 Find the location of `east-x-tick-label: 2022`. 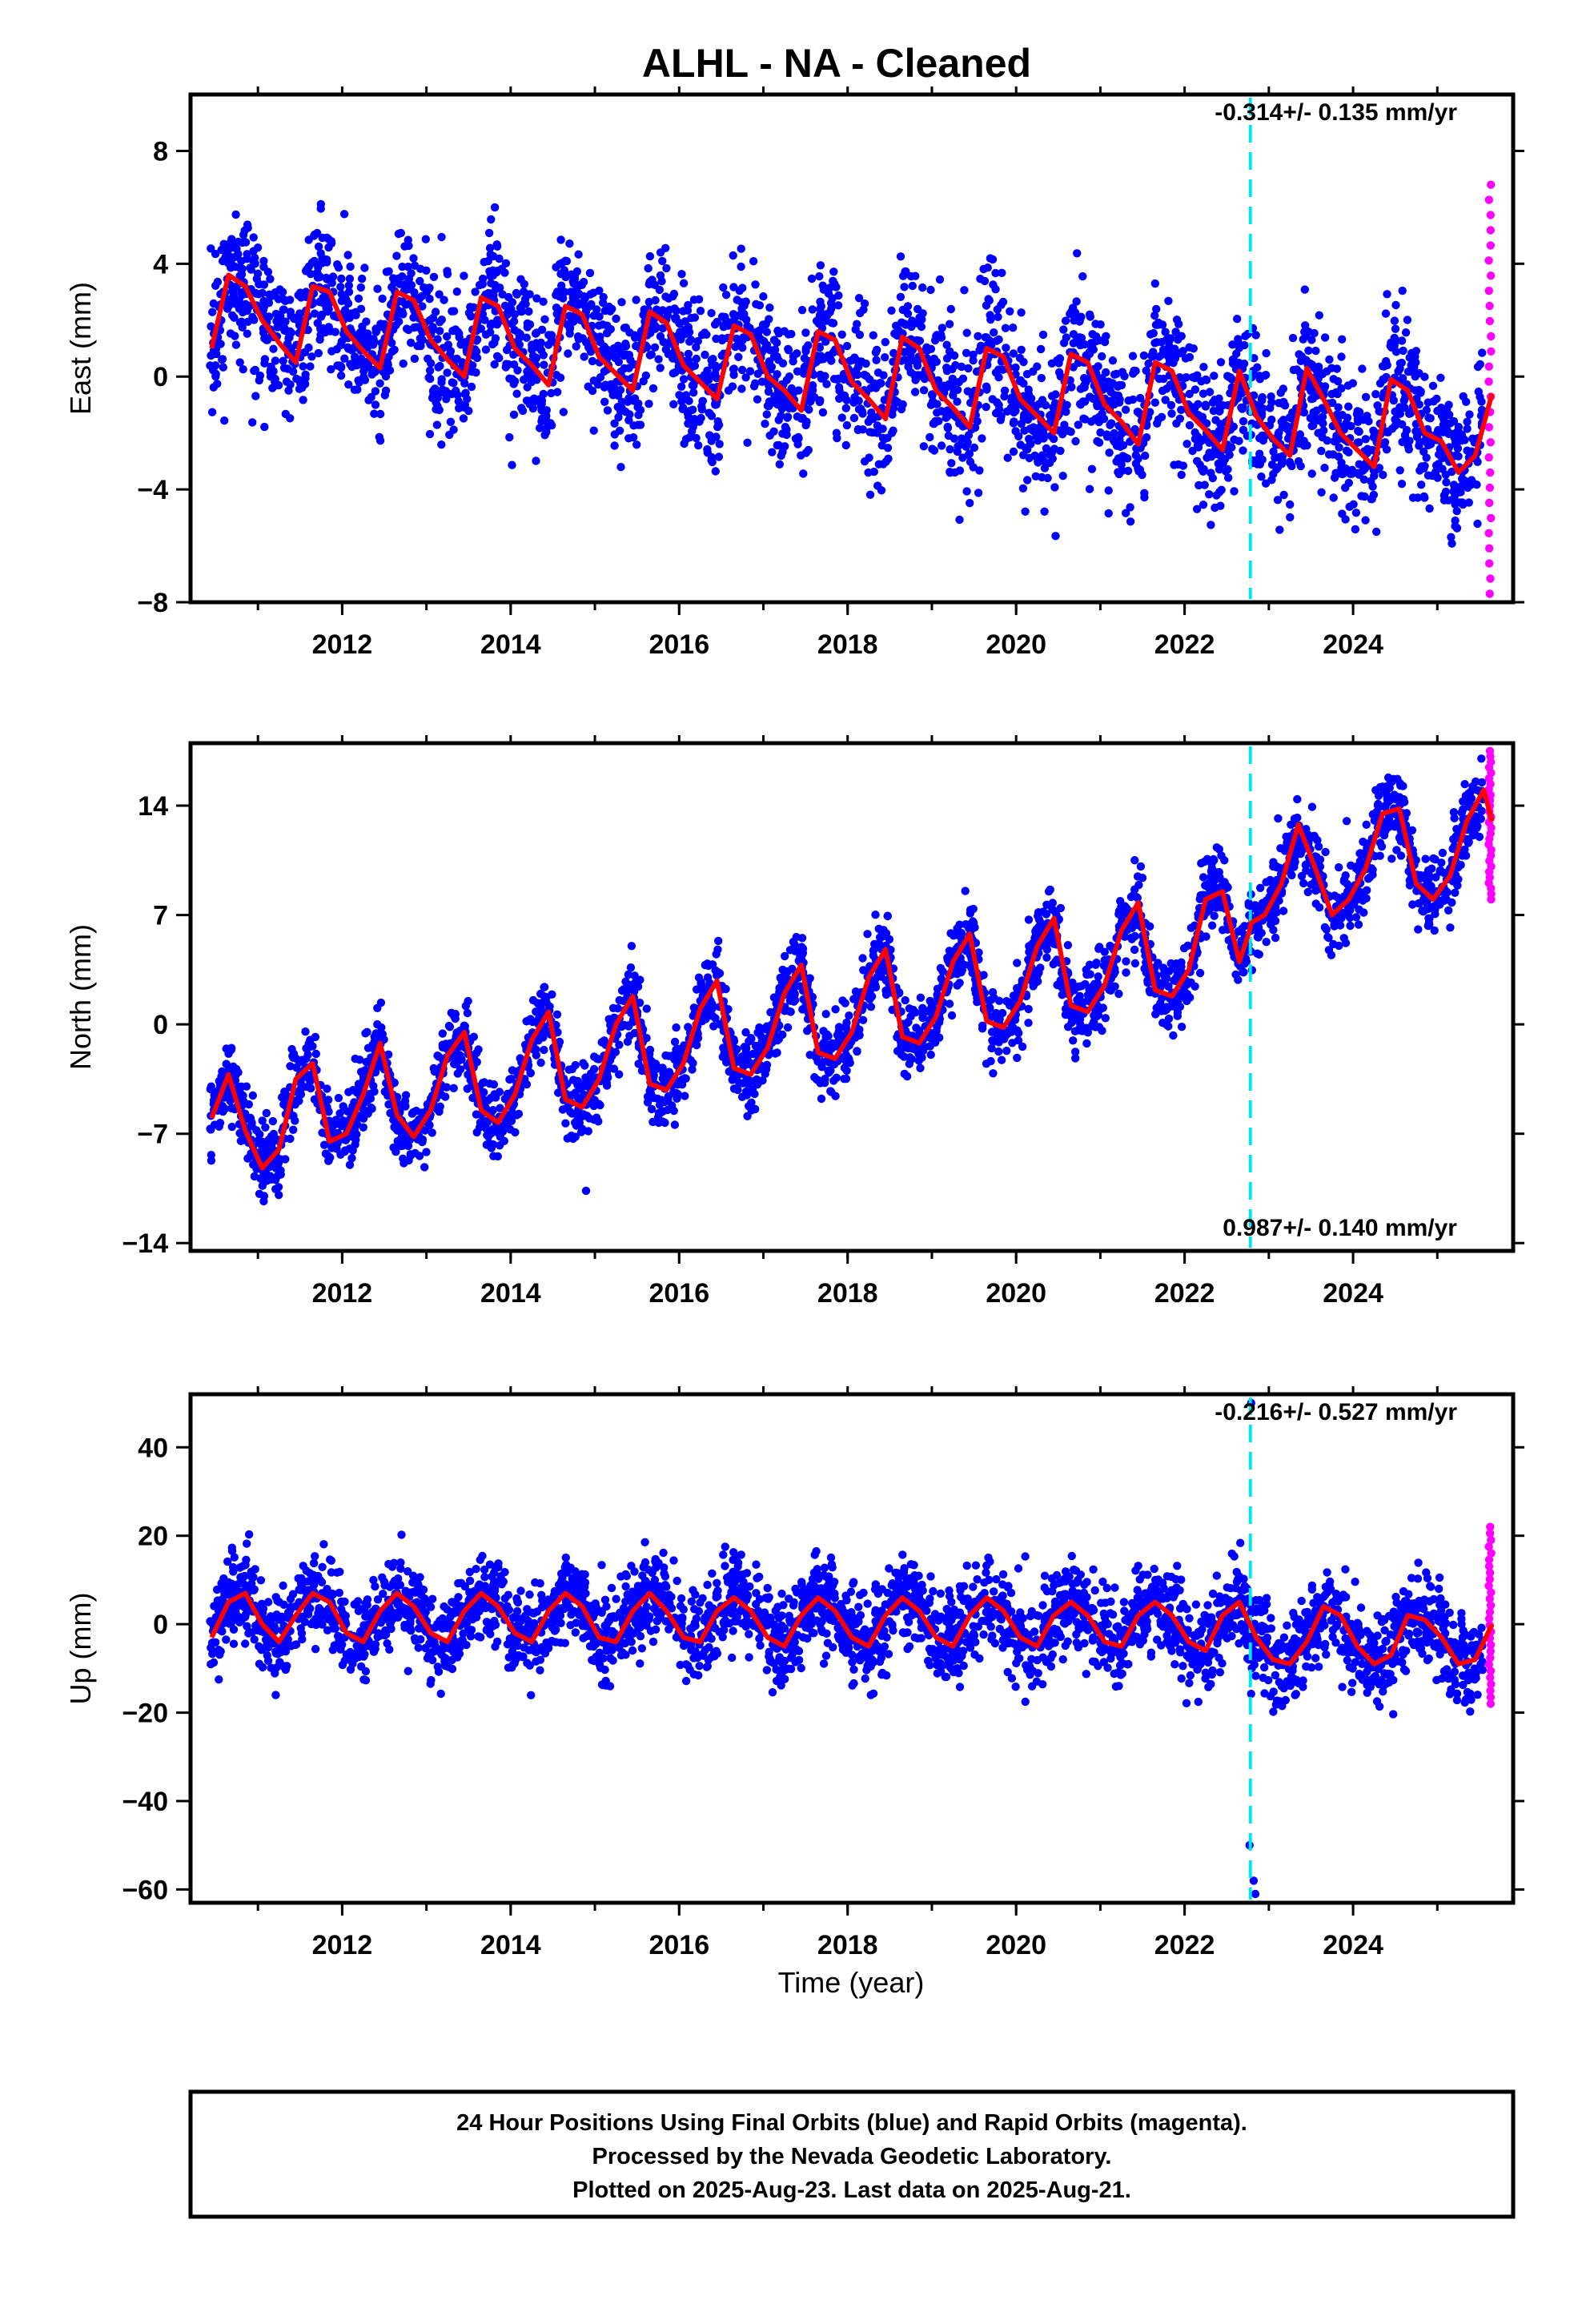

east-x-tick-label: 2022 is located at coordinates (1184, 644).